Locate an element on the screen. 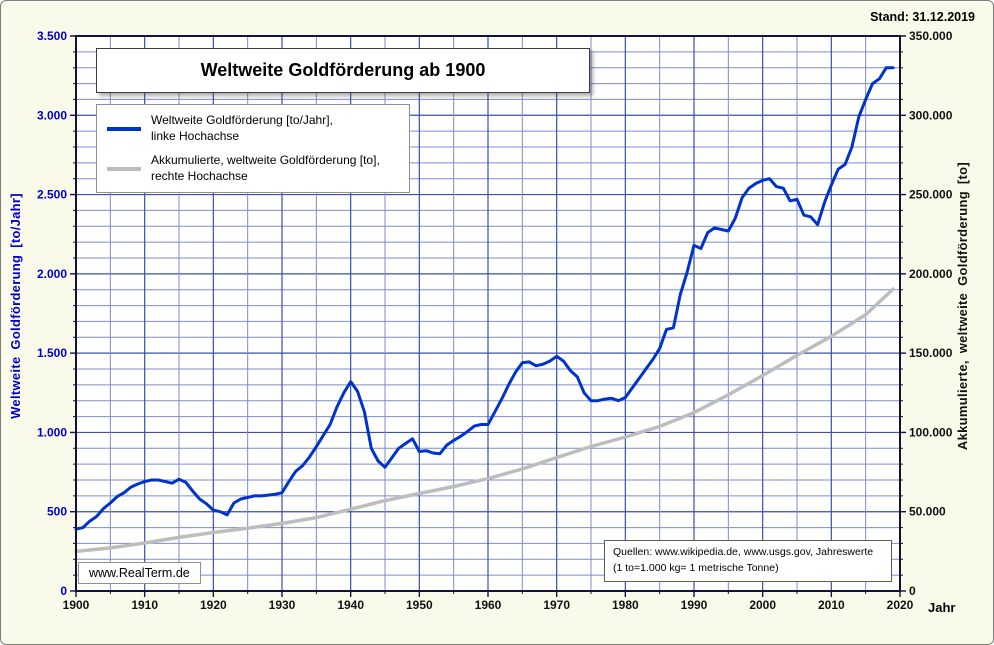 The width and height of the screenshot is (994, 645). x-axis-title: Jahr is located at coordinates (942, 607).